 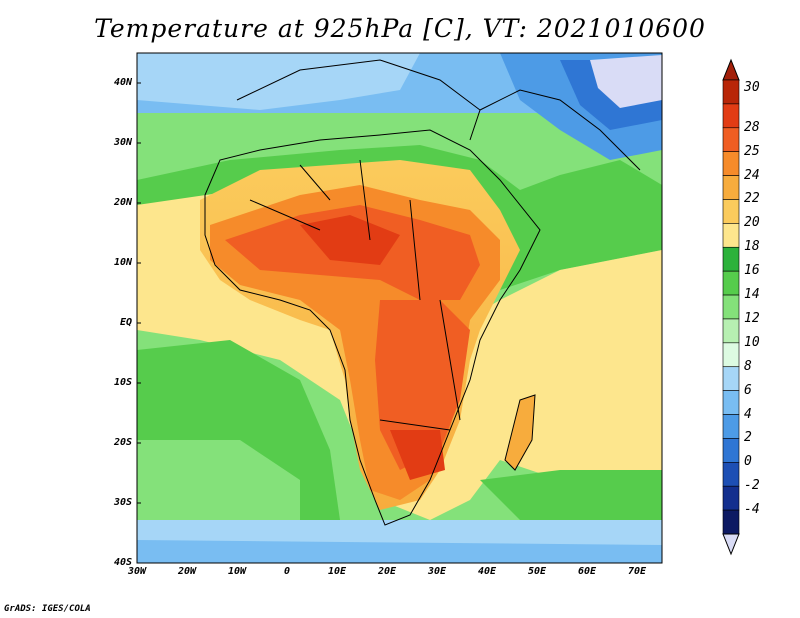 What do you see at coordinates (752, 486) in the screenshot?
I see `colorbar-label: -2` at bounding box center [752, 486].